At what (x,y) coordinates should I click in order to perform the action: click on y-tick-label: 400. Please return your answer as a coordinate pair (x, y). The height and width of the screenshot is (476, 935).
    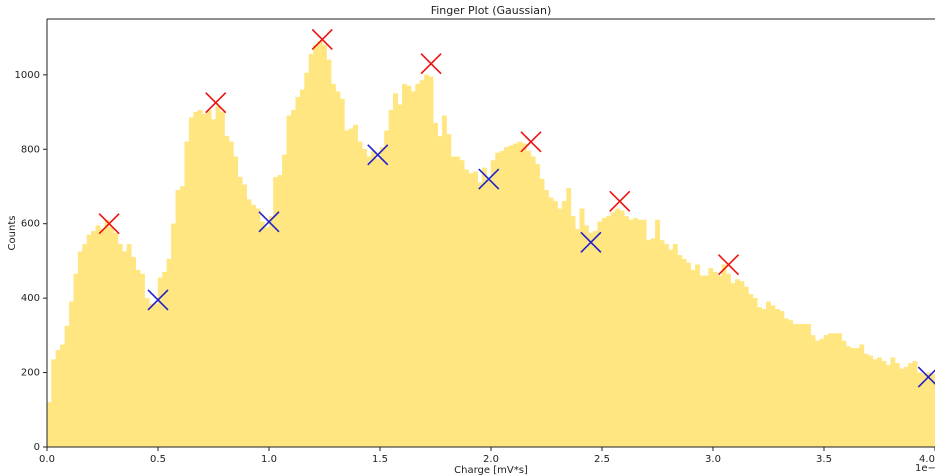
    Looking at the image, I should click on (30, 298).